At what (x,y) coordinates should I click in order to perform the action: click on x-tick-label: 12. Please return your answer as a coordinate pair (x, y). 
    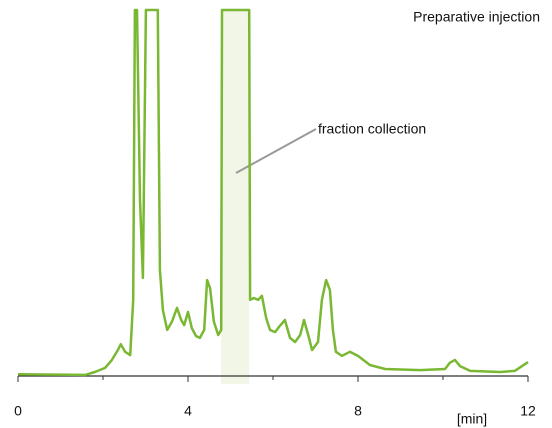
    Looking at the image, I should click on (528, 411).